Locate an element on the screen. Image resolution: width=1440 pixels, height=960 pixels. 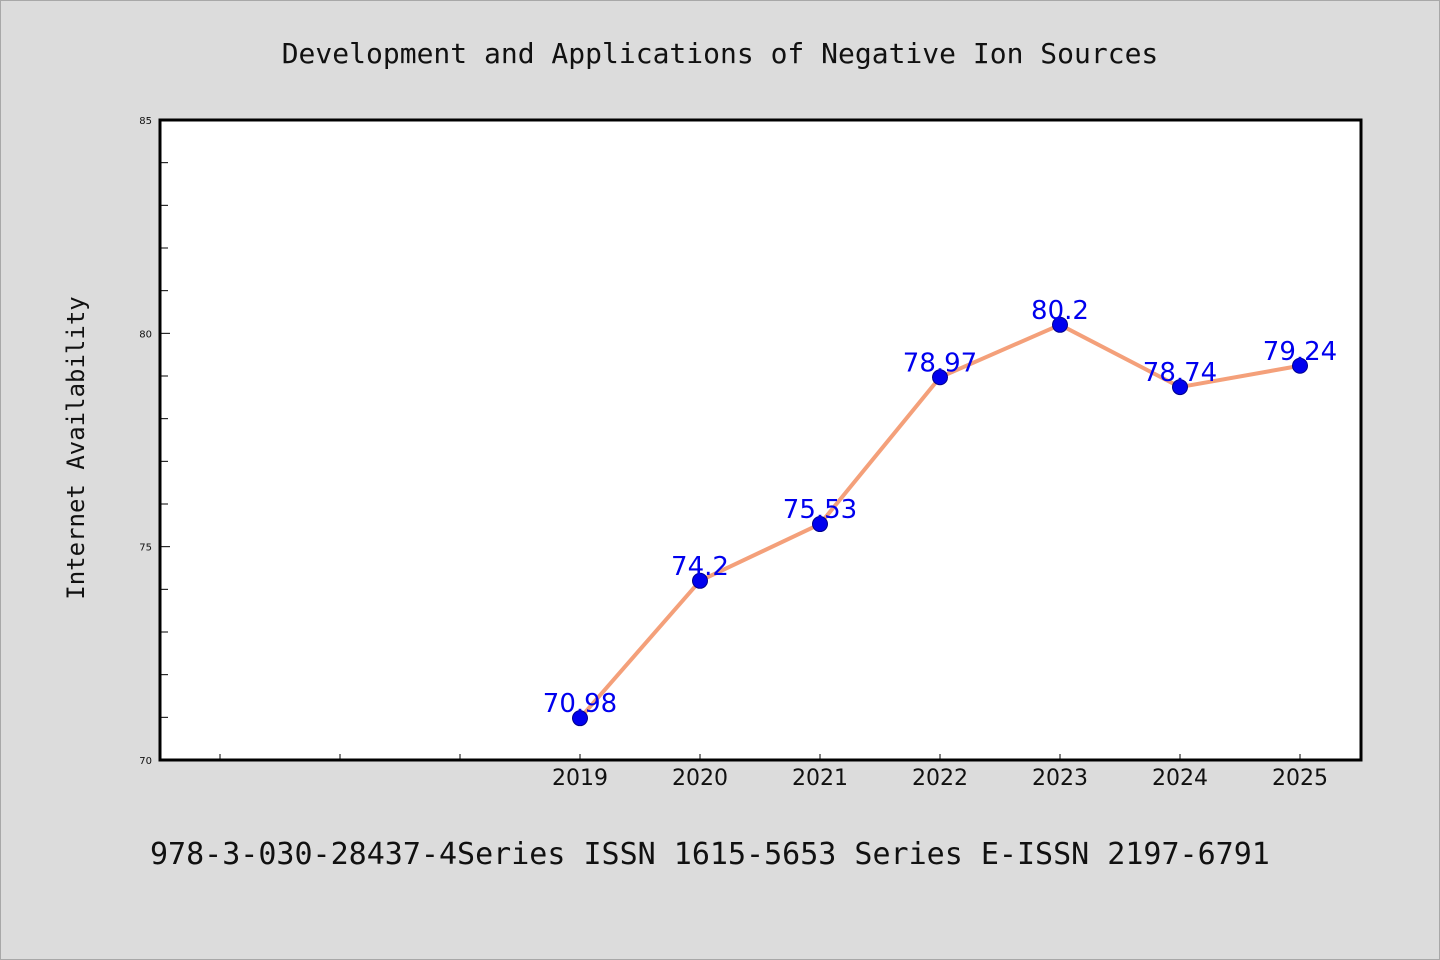
x-tick-label-2019: 2019 is located at coordinates (580, 778).